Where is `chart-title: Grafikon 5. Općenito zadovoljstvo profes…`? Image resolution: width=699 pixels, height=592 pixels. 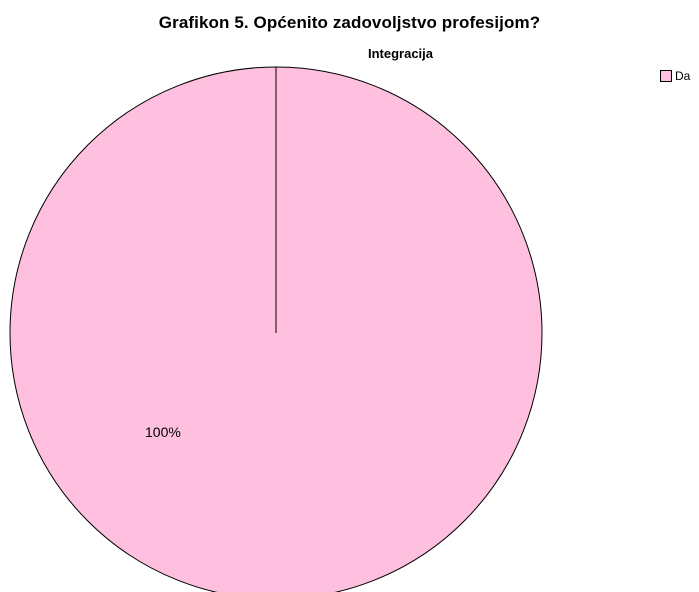
chart-title: Grafikon 5. Općenito zadovoljstvo profes… is located at coordinates (349, 22).